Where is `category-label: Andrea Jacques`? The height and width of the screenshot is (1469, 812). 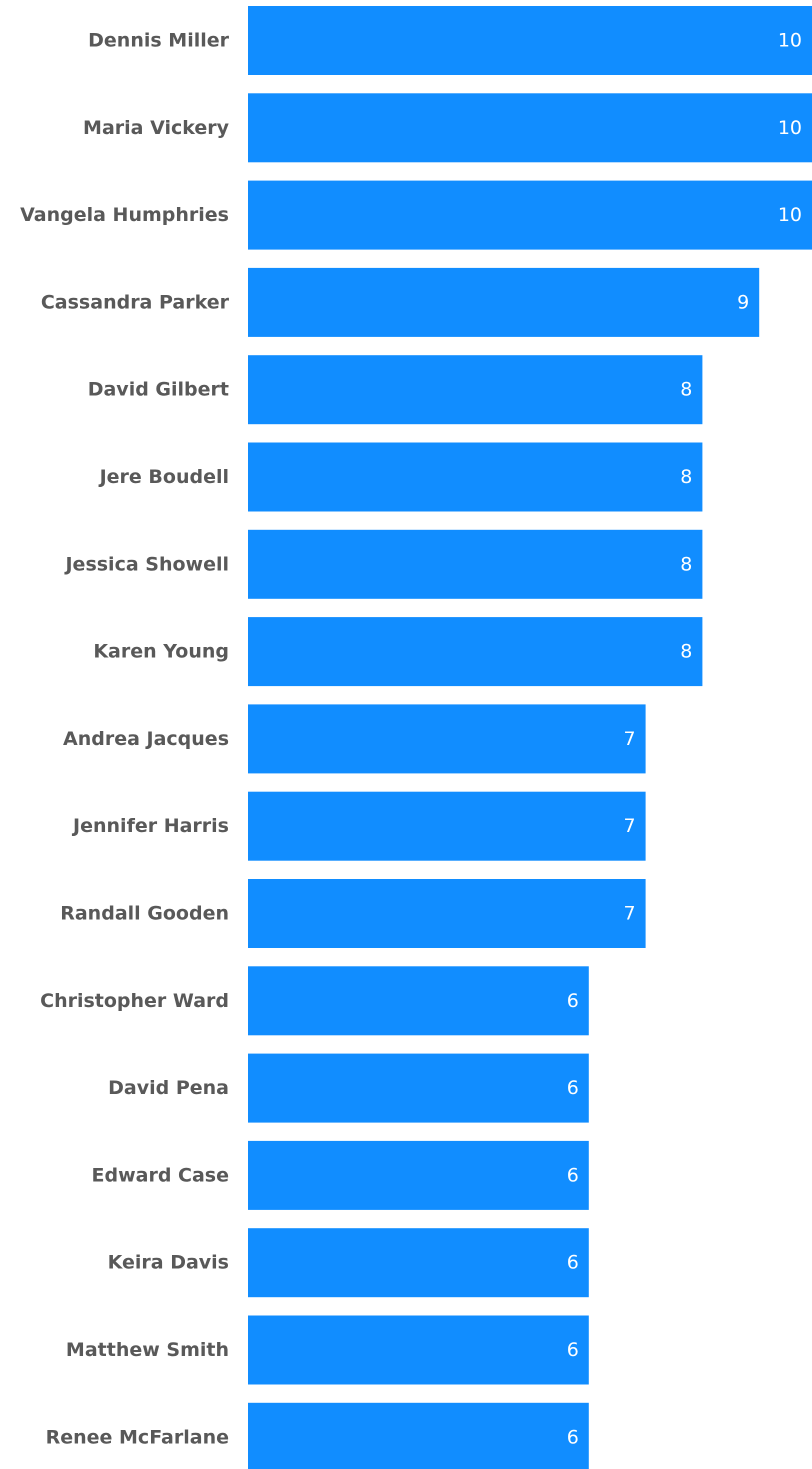
category-label: Andrea Jacques is located at coordinates (146, 739).